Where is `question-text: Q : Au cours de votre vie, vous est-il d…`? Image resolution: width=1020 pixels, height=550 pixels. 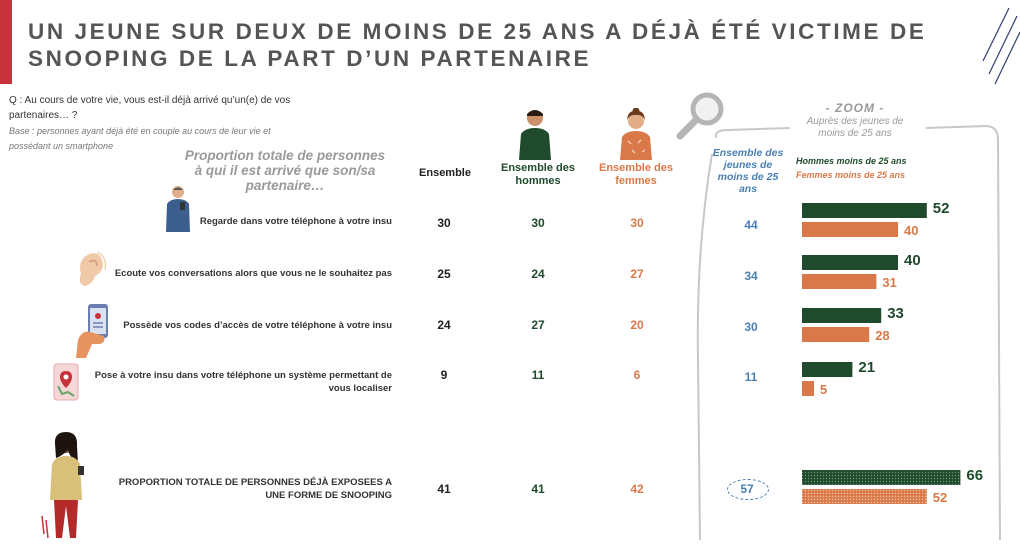 question-text: Q : Au cours de votre vie, vous est-il d… is located at coordinates (150, 108).